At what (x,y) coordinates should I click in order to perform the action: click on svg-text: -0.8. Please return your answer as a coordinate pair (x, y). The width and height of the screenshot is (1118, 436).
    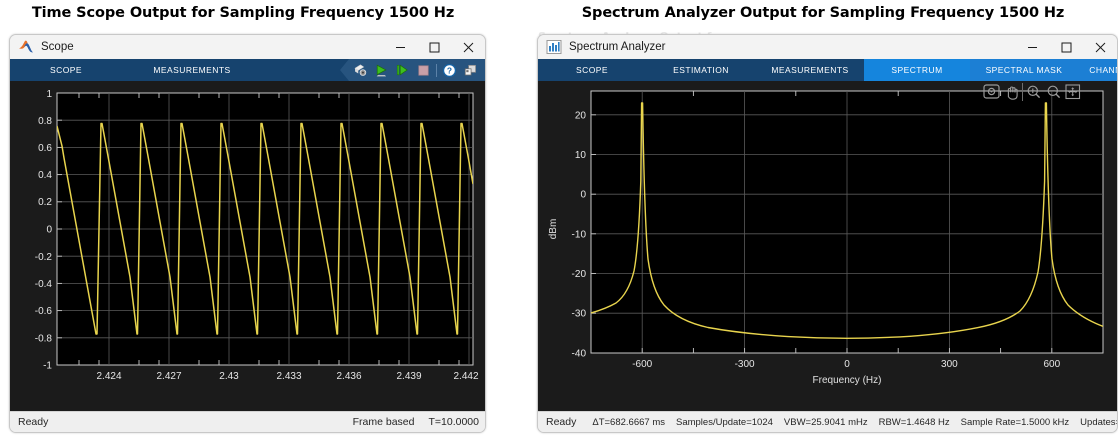
    Looking at the image, I should click on (44, 338).